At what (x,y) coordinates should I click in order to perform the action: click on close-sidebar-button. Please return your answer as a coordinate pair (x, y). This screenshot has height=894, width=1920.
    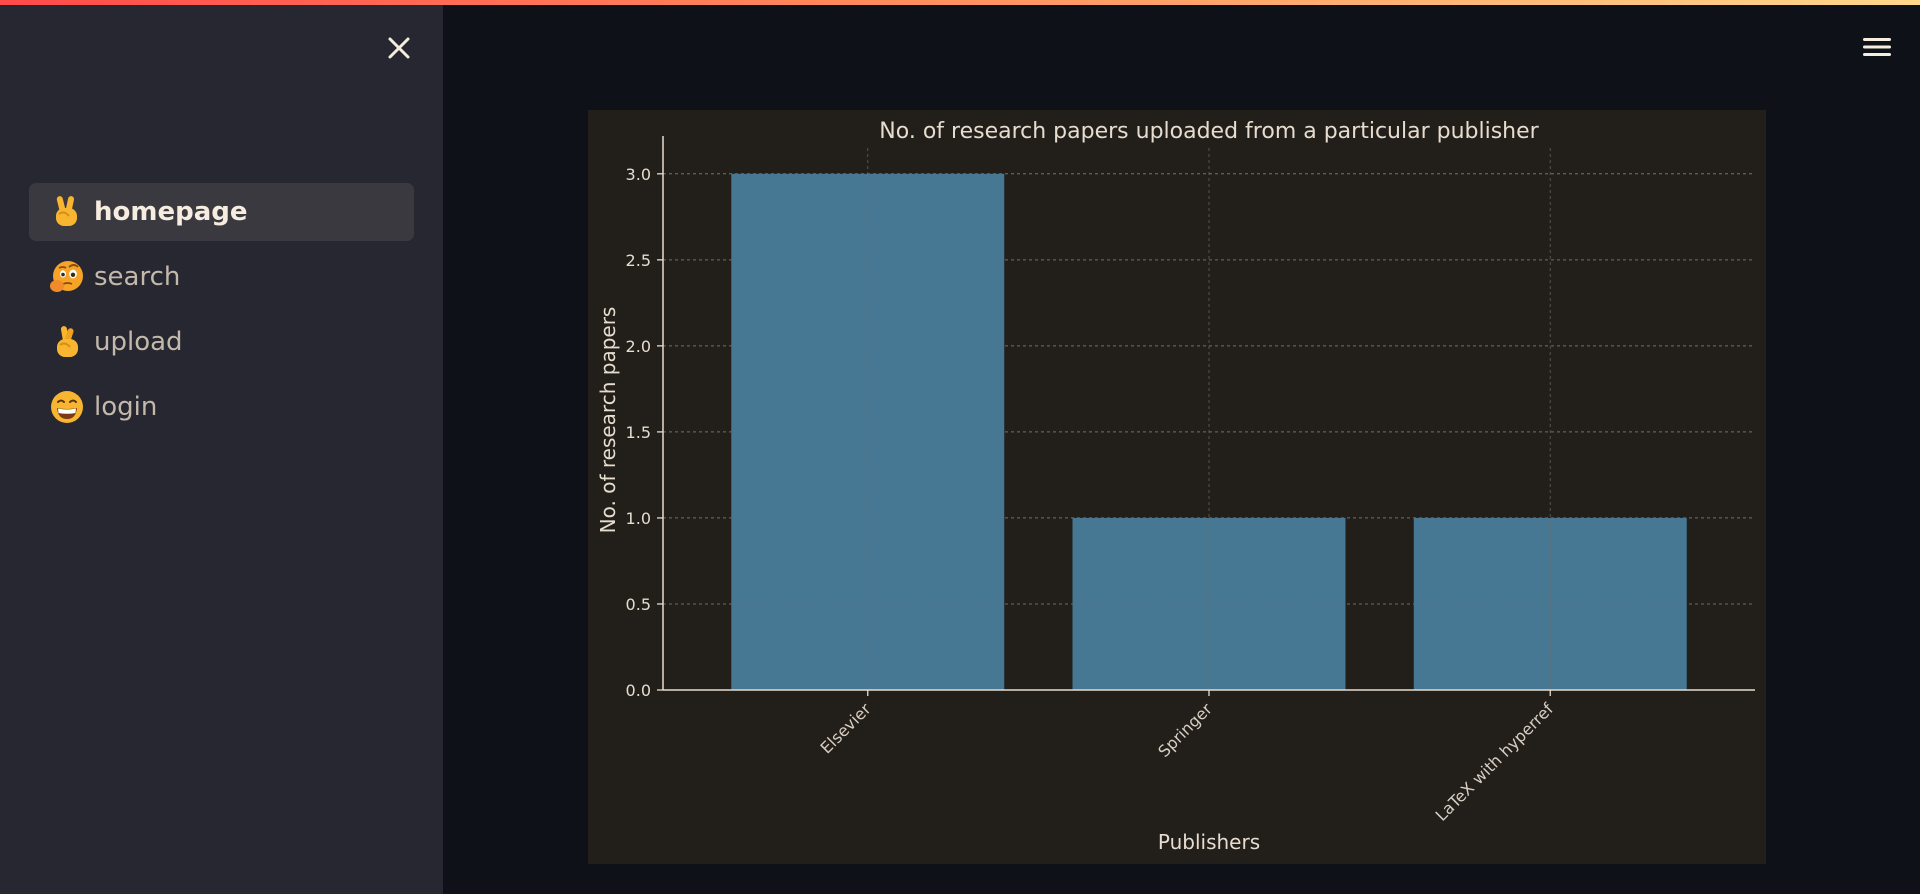
    Looking at the image, I should click on (399, 48).